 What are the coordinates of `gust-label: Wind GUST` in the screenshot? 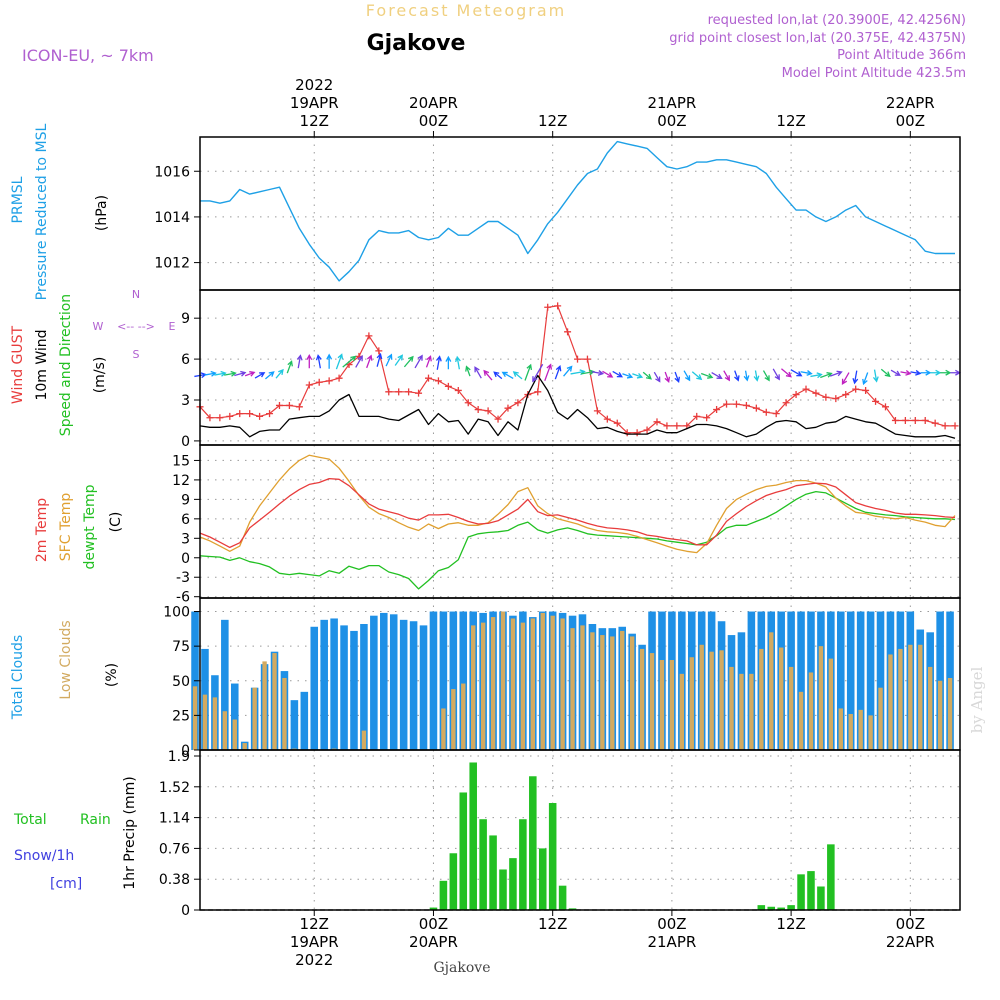 It's located at (18, 364).